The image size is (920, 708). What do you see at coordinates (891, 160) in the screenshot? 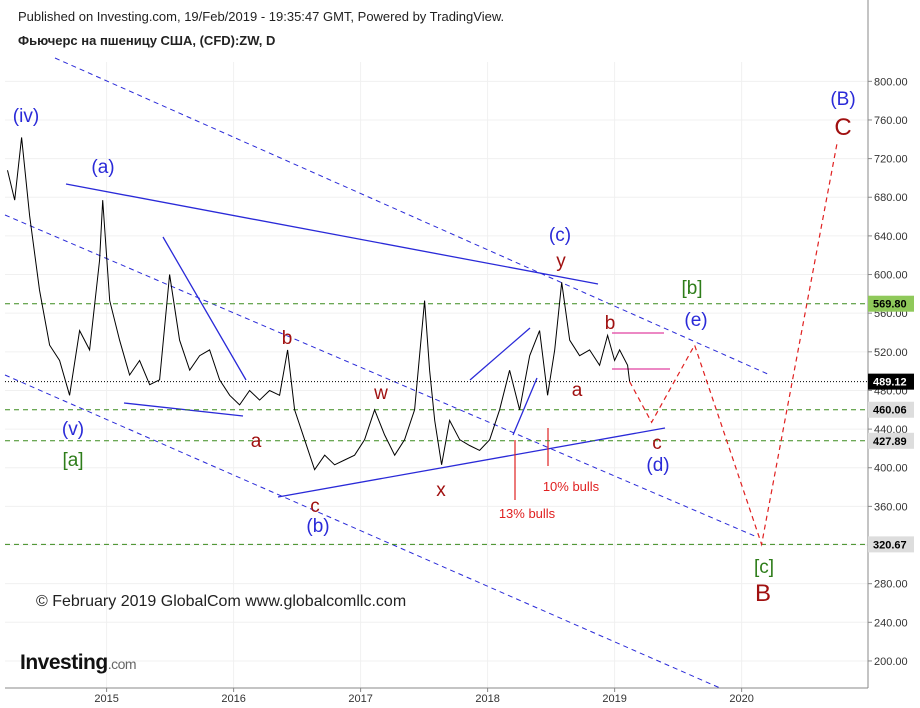
I see `y-tick-label: 720.00` at bounding box center [891, 160].